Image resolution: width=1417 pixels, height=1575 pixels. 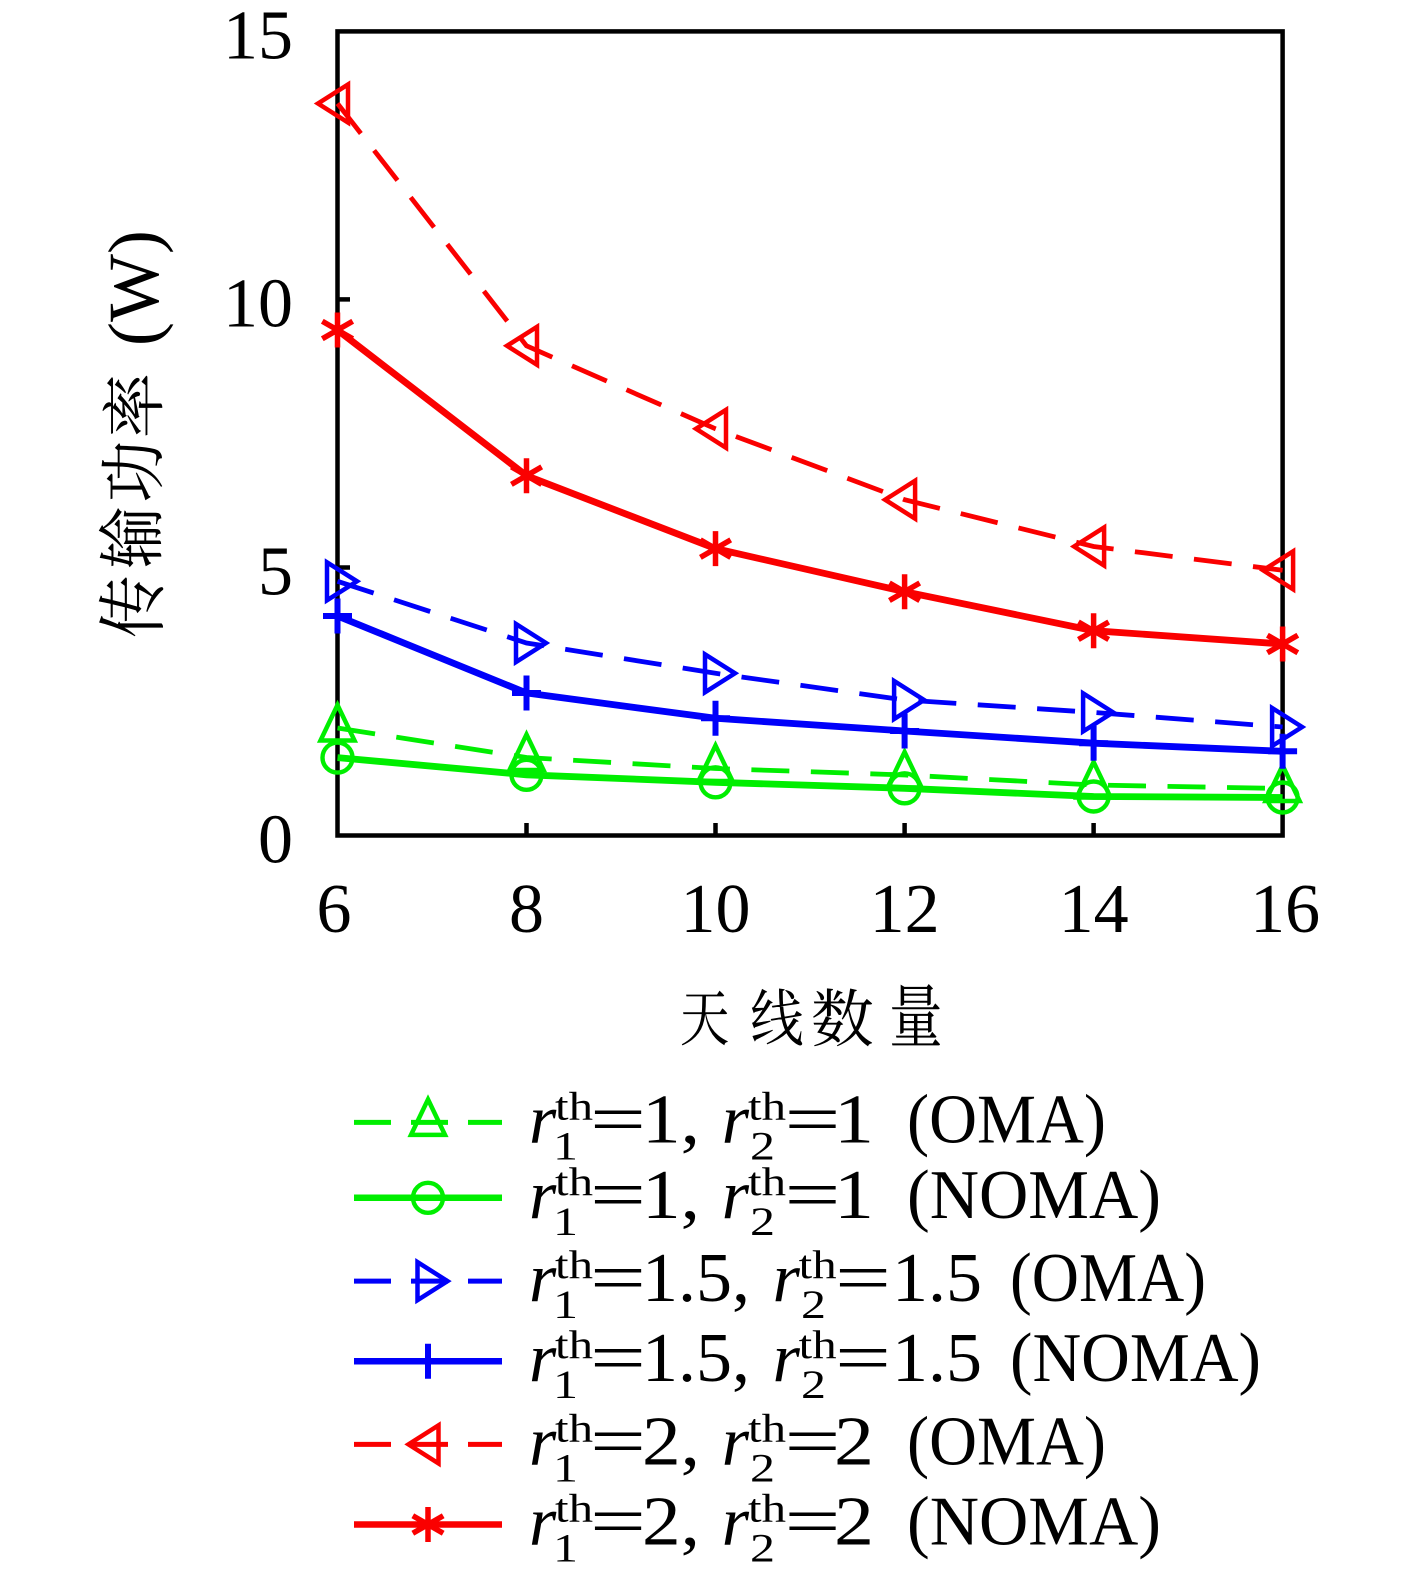 What do you see at coordinates (1094, 909) in the screenshot?
I see `svg-text: 14` at bounding box center [1094, 909].